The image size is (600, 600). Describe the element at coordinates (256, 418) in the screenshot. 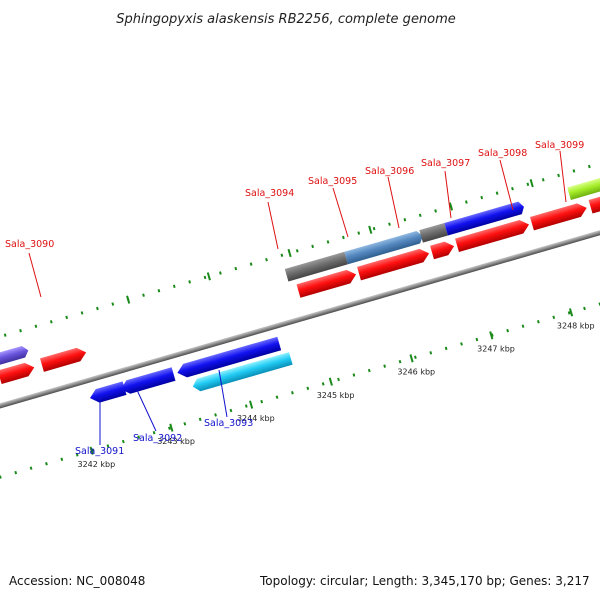

I see `kbp-label: 3244 kbp` at that location.